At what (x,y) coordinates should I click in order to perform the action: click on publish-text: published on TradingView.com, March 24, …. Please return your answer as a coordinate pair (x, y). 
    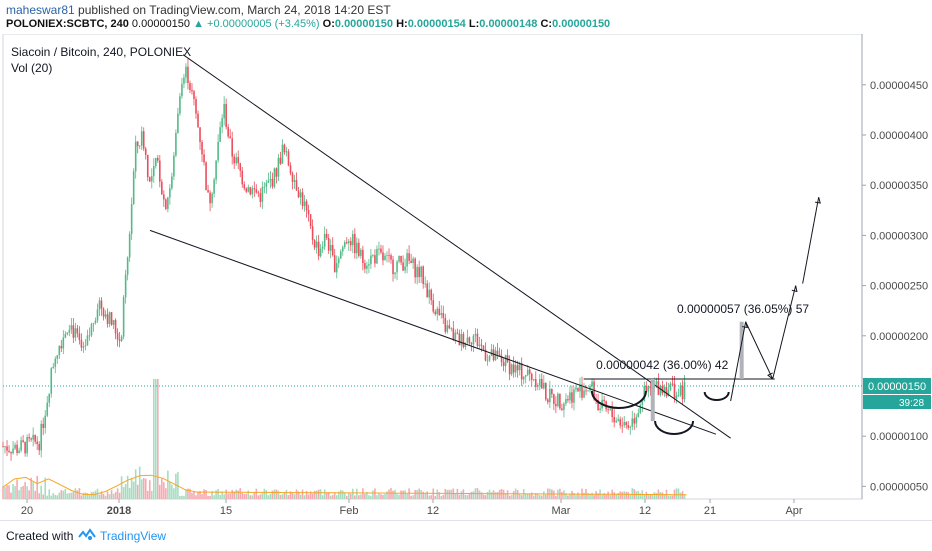
    Looking at the image, I should click on (234, 10).